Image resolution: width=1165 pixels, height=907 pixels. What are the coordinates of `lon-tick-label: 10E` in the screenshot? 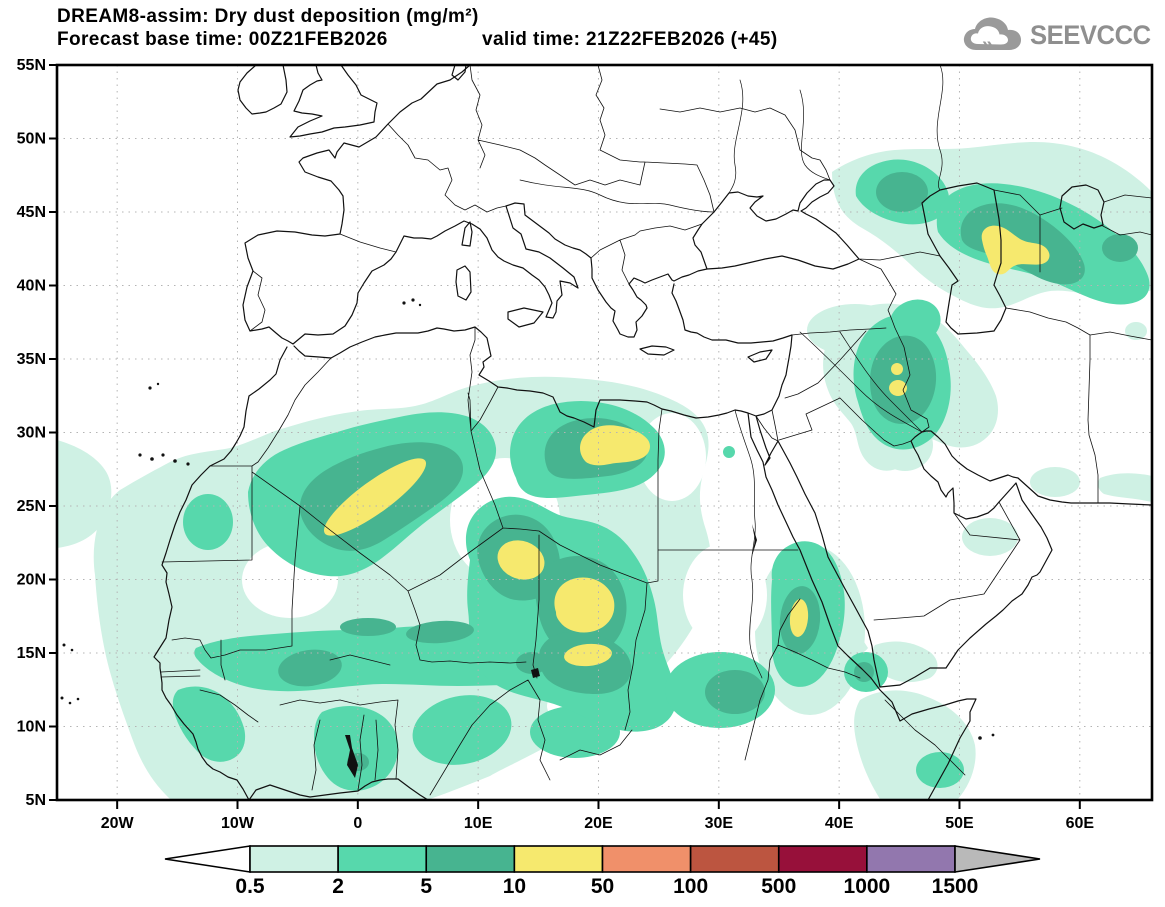 It's located at (478, 823).